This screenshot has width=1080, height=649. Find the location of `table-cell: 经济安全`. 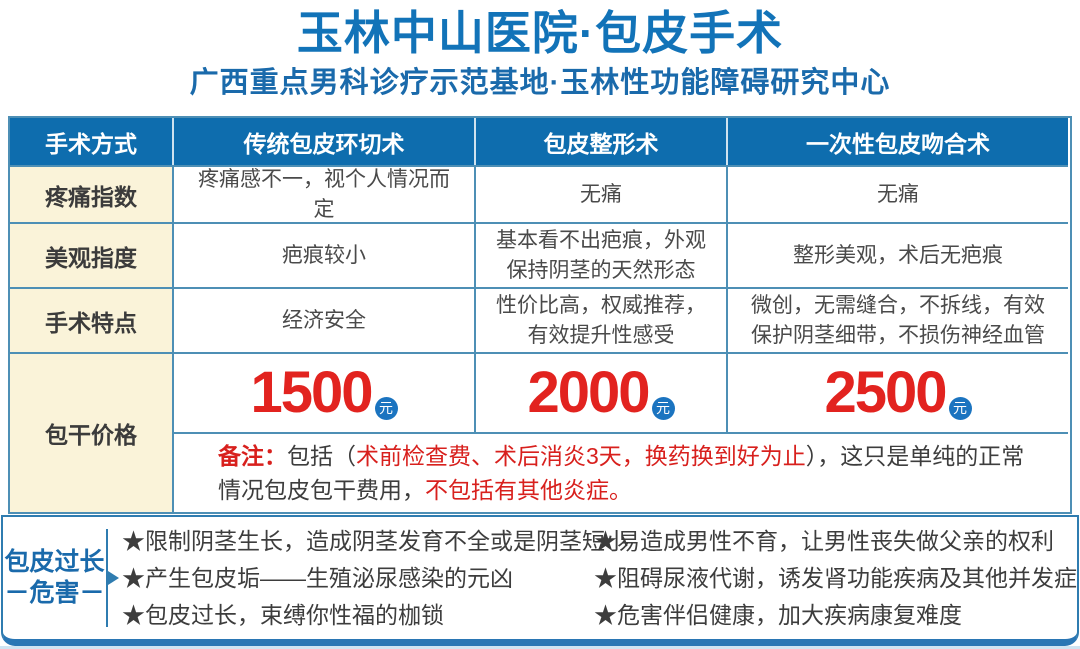

table-cell: 经济安全 is located at coordinates (323, 319).